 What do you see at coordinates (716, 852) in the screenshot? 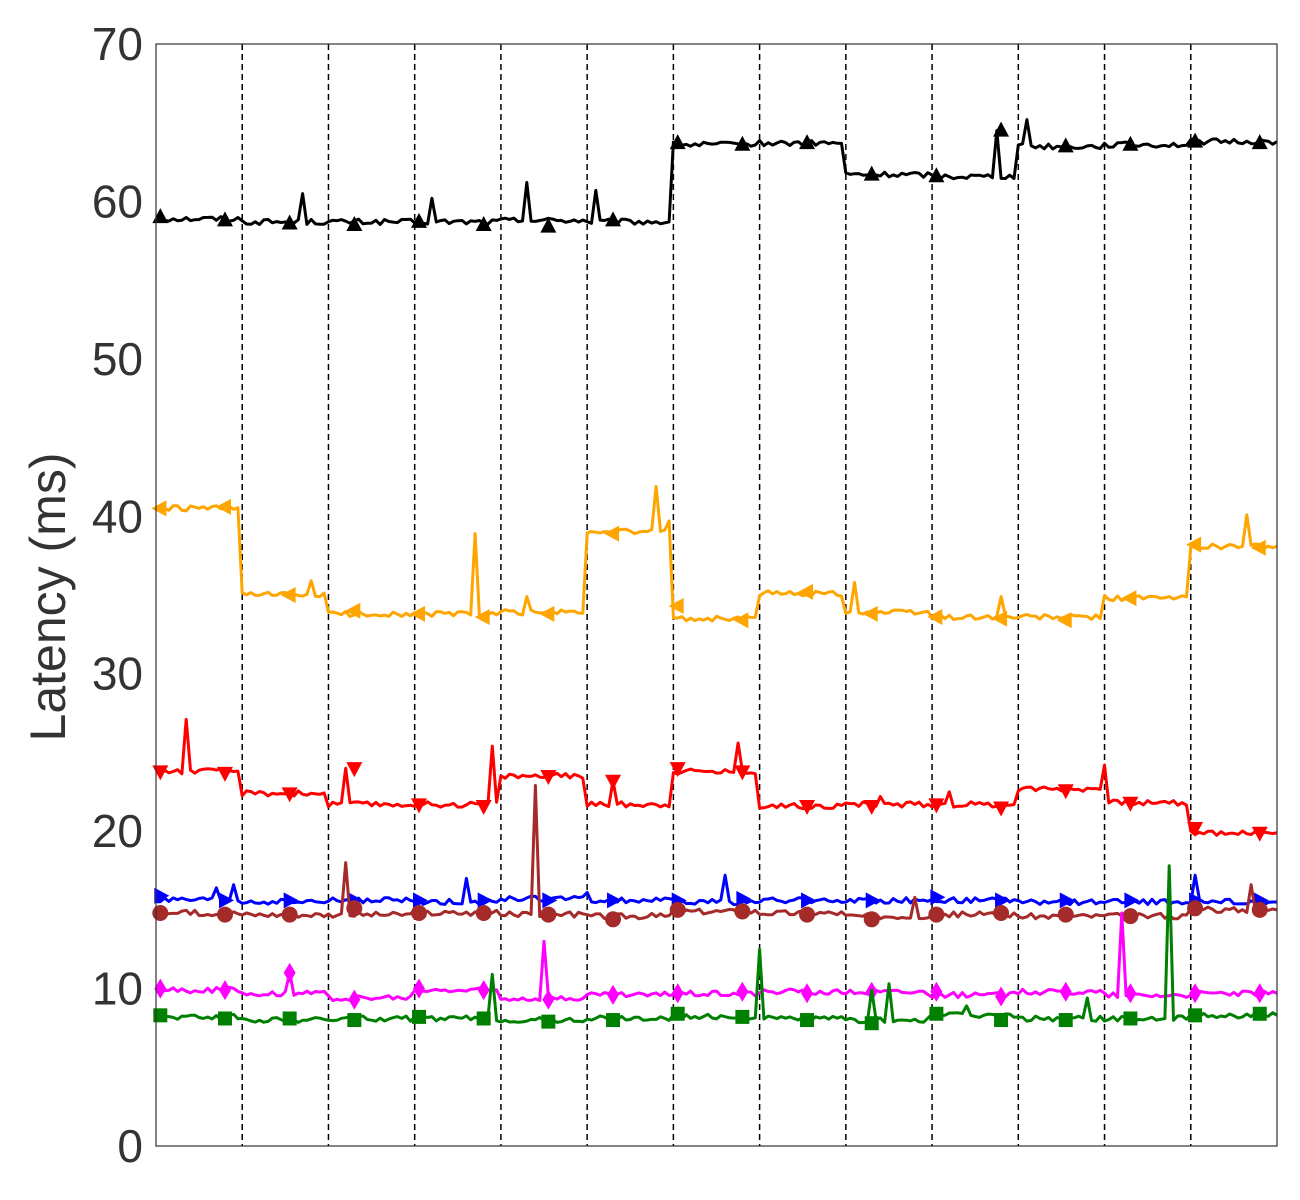
I see `series-5-line` at bounding box center [716, 852].